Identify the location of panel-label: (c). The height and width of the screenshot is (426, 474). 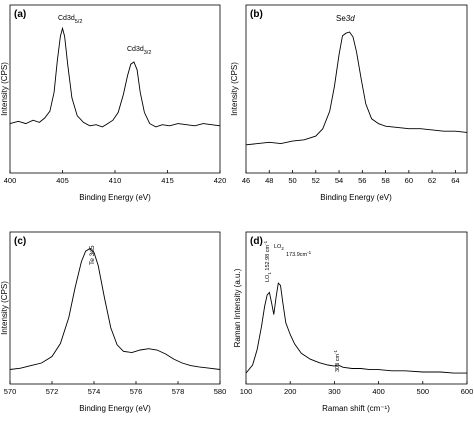
(20, 241).